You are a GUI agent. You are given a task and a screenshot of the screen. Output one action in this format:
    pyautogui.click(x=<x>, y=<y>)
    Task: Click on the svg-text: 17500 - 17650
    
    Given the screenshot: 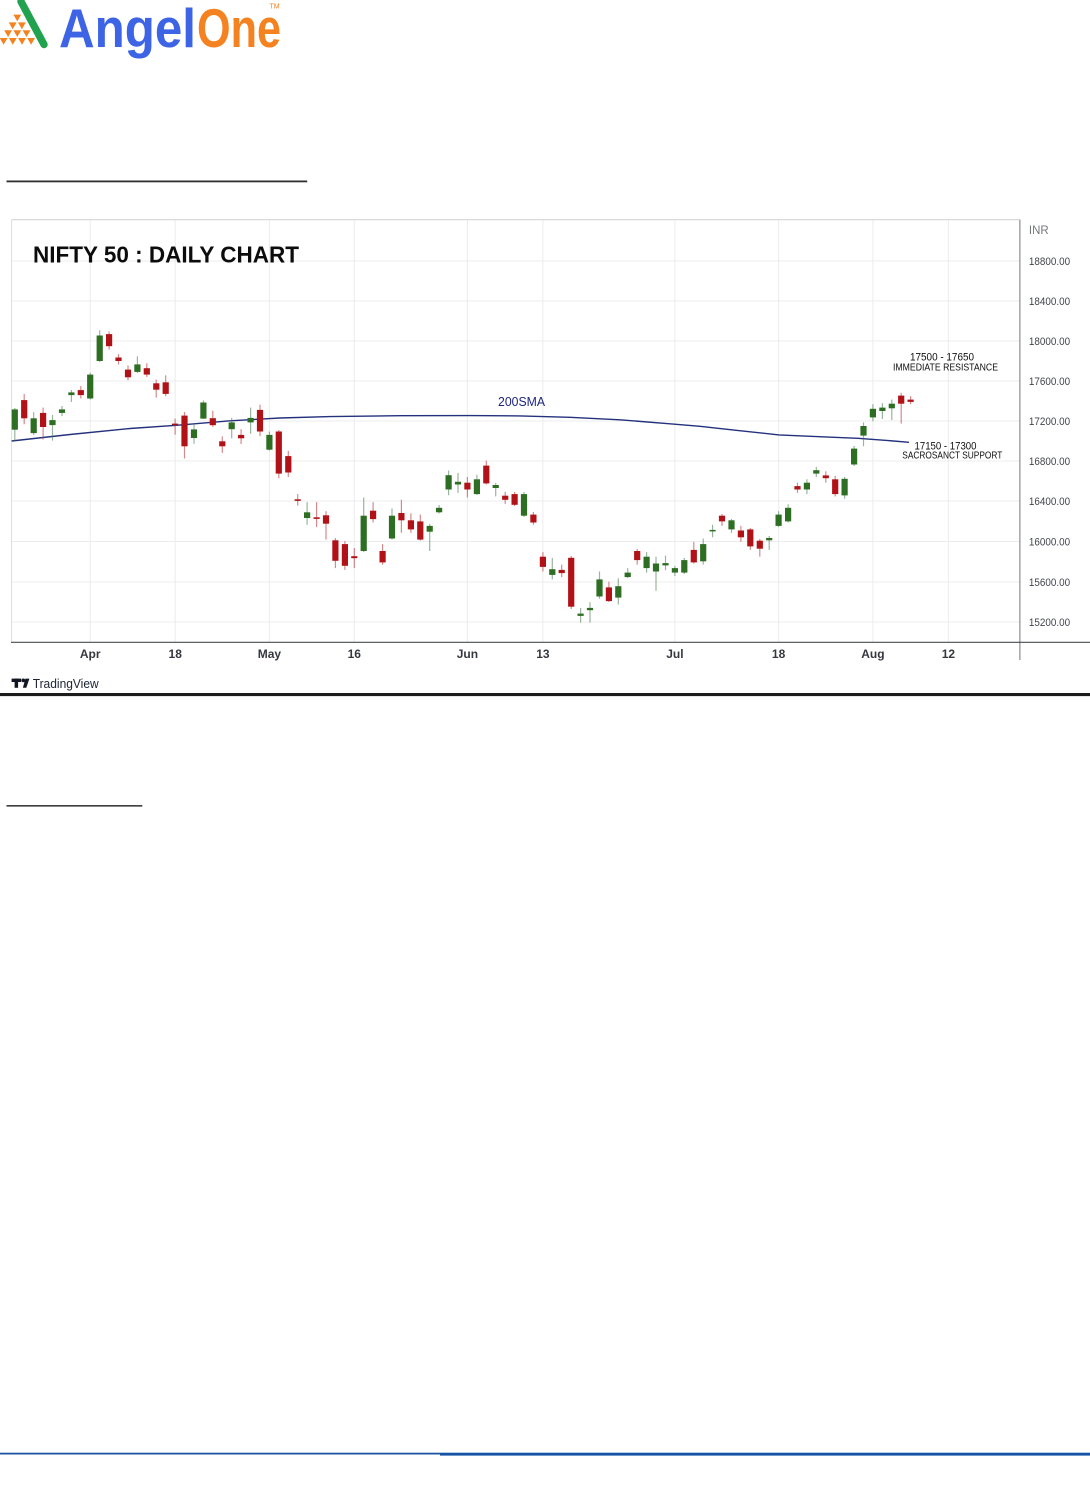 What is the action you would take?
    pyautogui.click(x=942, y=357)
    